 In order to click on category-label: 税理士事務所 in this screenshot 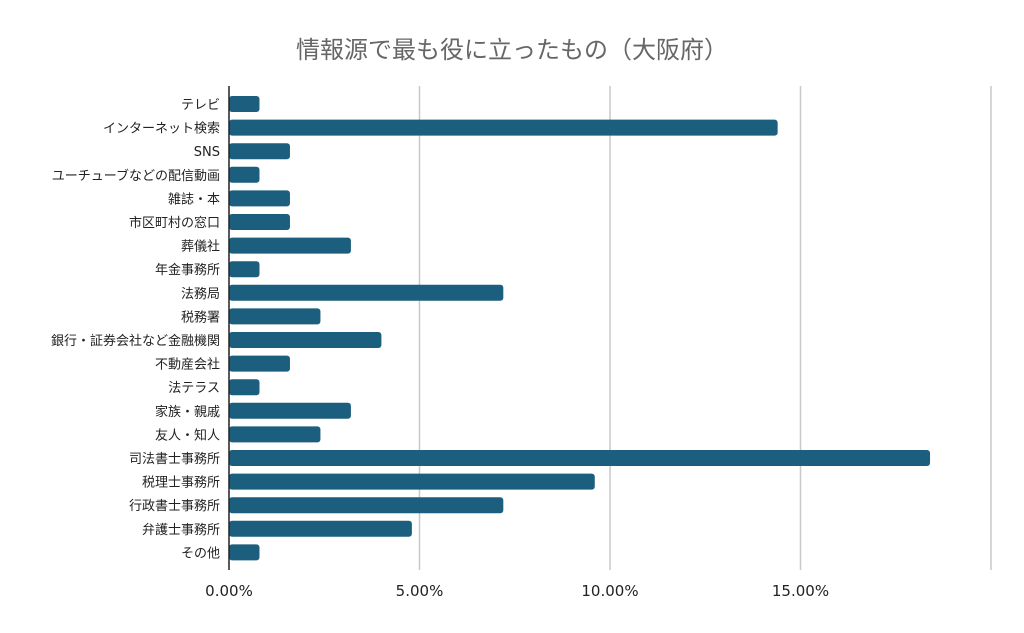, I will do `click(181, 483)`.